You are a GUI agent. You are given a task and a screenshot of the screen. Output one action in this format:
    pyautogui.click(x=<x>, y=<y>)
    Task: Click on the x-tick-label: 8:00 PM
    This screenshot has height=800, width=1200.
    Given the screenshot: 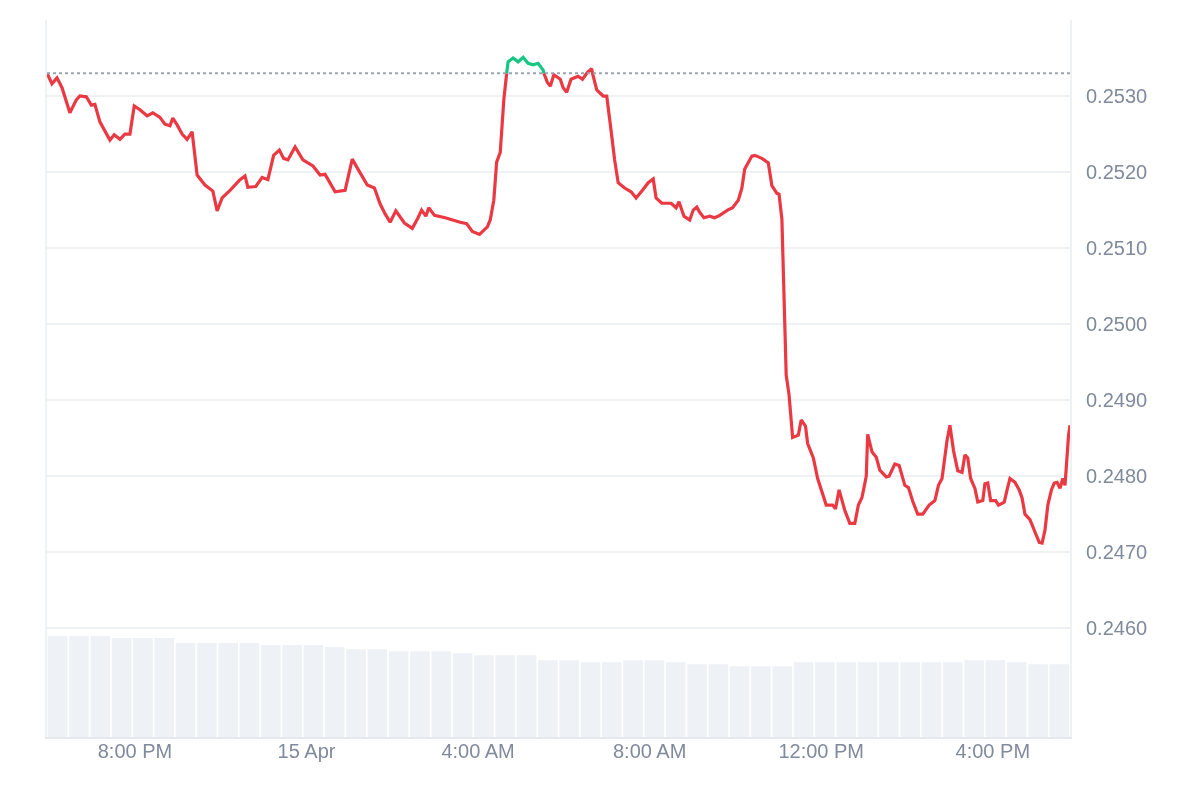 What is the action you would take?
    pyautogui.click(x=135, y=751)
    